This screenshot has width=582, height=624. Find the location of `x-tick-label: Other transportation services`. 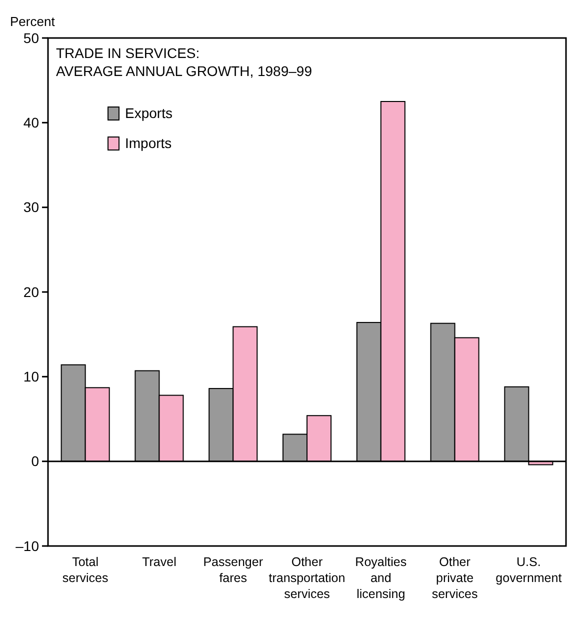

x-tick-label: Other transportation services is located at coordinates (307, 578).